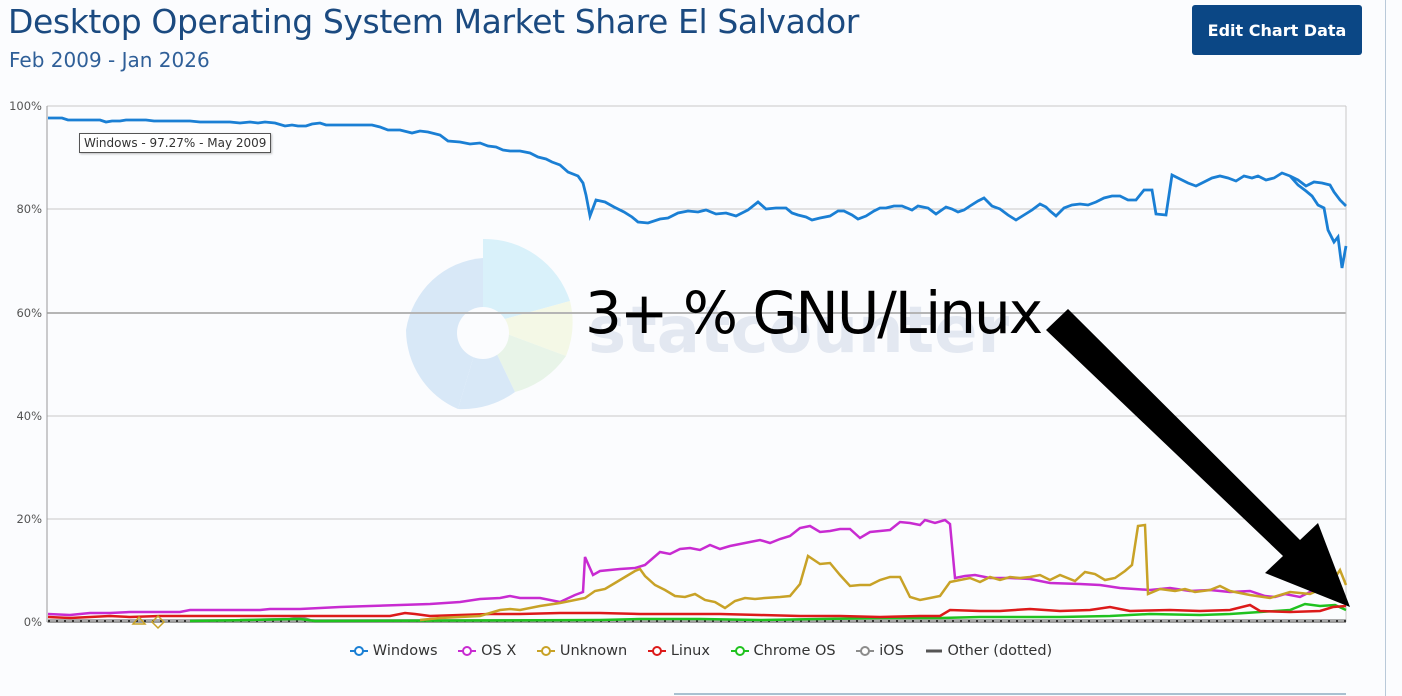 The width and height of the screenshot is (1402, 696). I want to click on legend-item-ios: iOS, so click(880, 651).